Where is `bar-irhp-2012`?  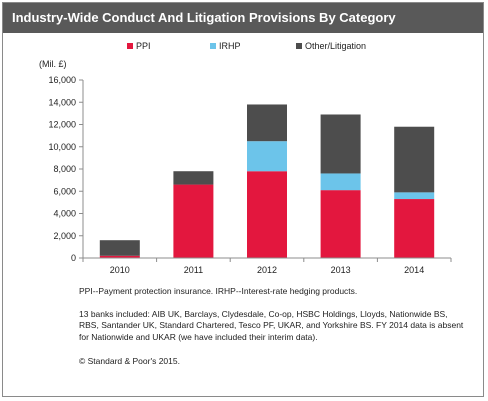
bar-irhp-2012 is located at coordinates (267, 156).